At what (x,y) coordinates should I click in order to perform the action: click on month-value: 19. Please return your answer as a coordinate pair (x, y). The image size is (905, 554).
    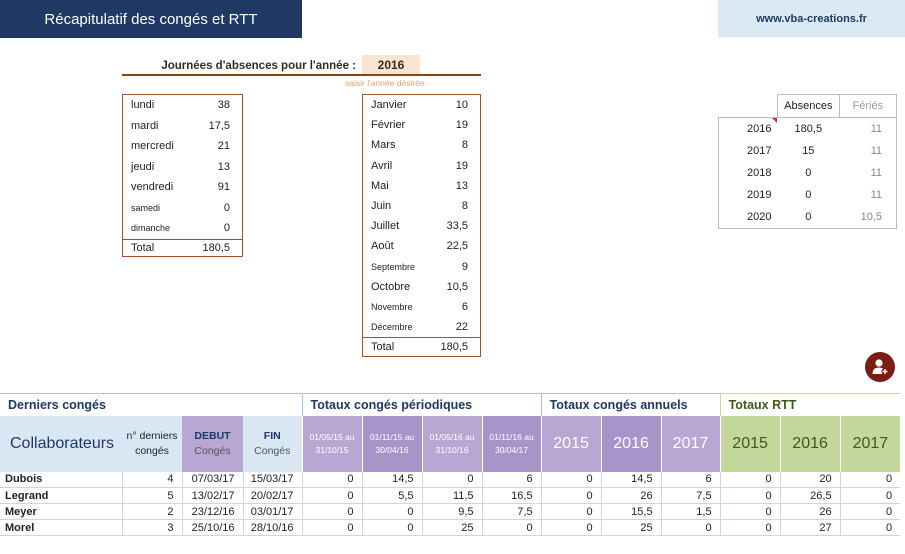
    Looking at the image, I should click on (461, 165).